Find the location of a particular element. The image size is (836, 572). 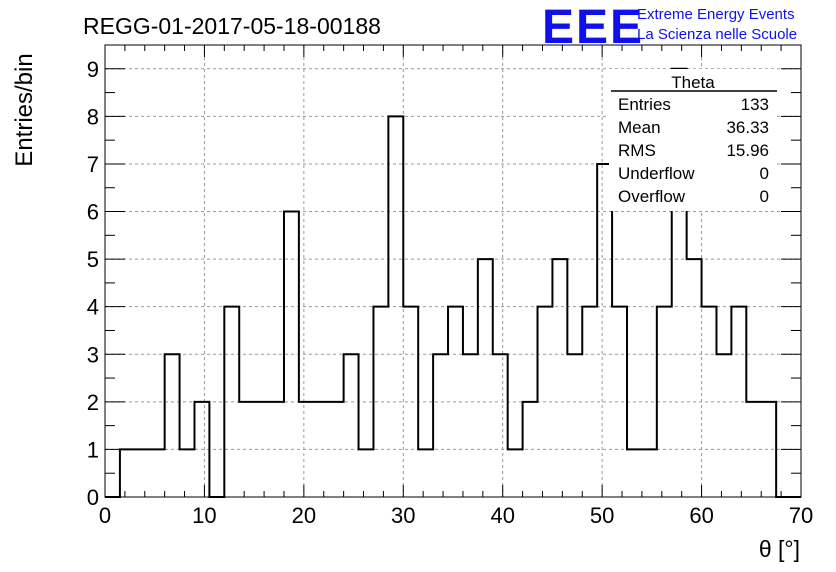

y-tick-label: 0 is located at coordinates (93, 497).